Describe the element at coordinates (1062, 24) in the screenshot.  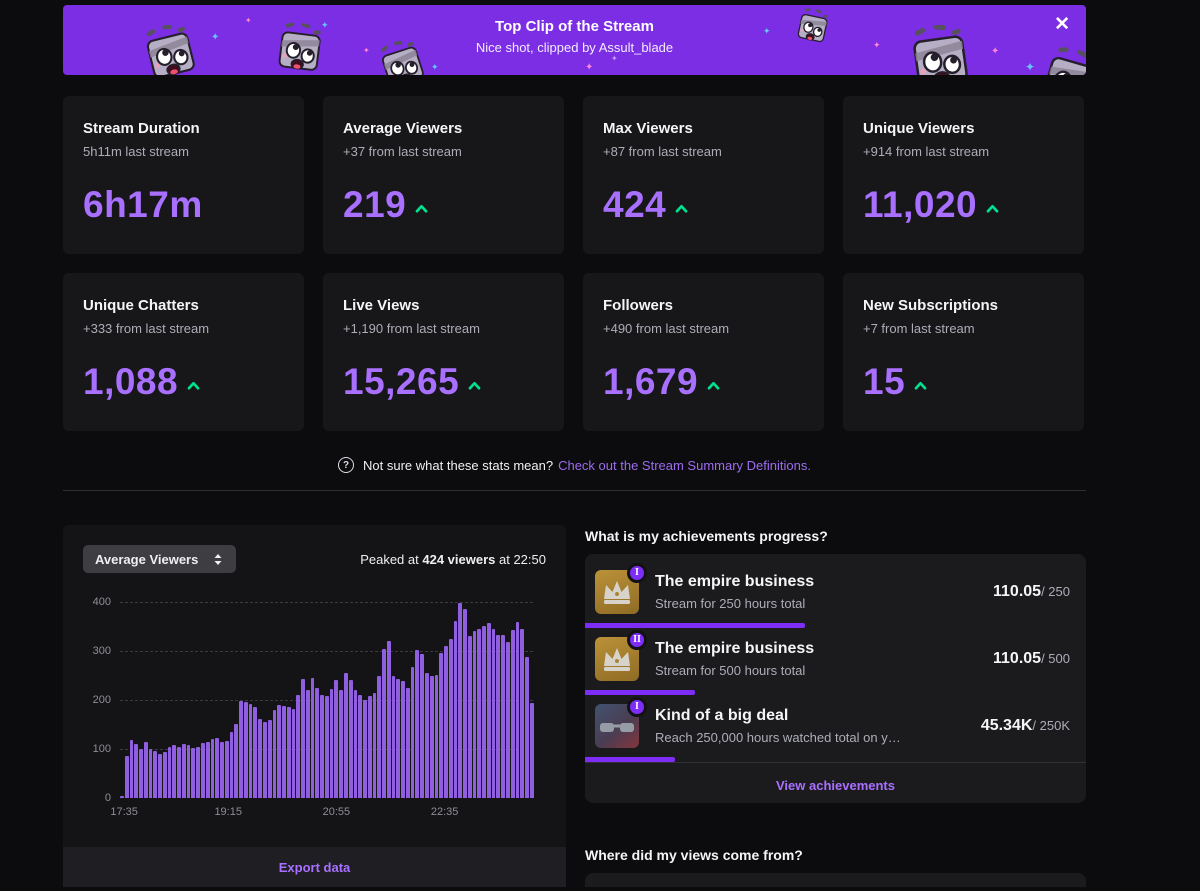
I see `close-icon: ✕` at that location.